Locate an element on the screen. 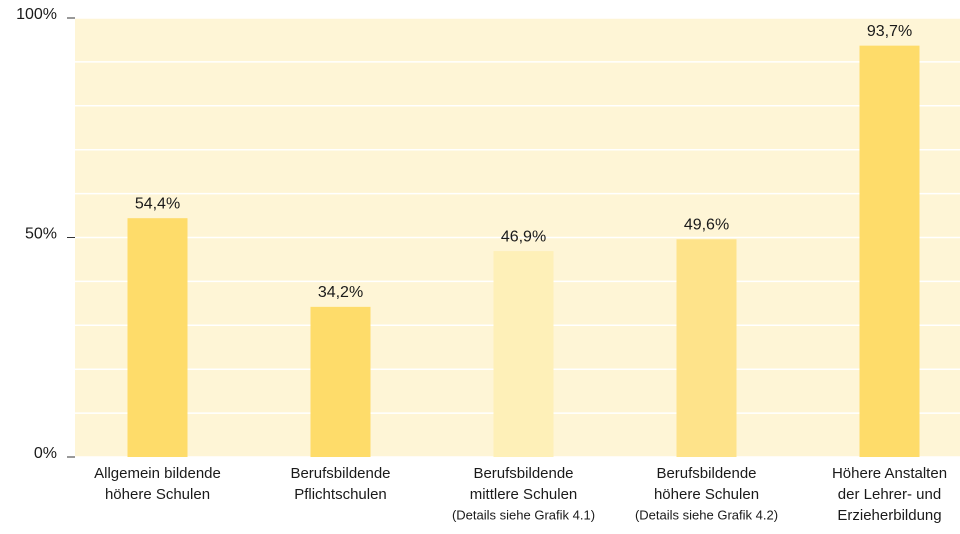  value-label: 46,9% is located at coordinates (523, 236).